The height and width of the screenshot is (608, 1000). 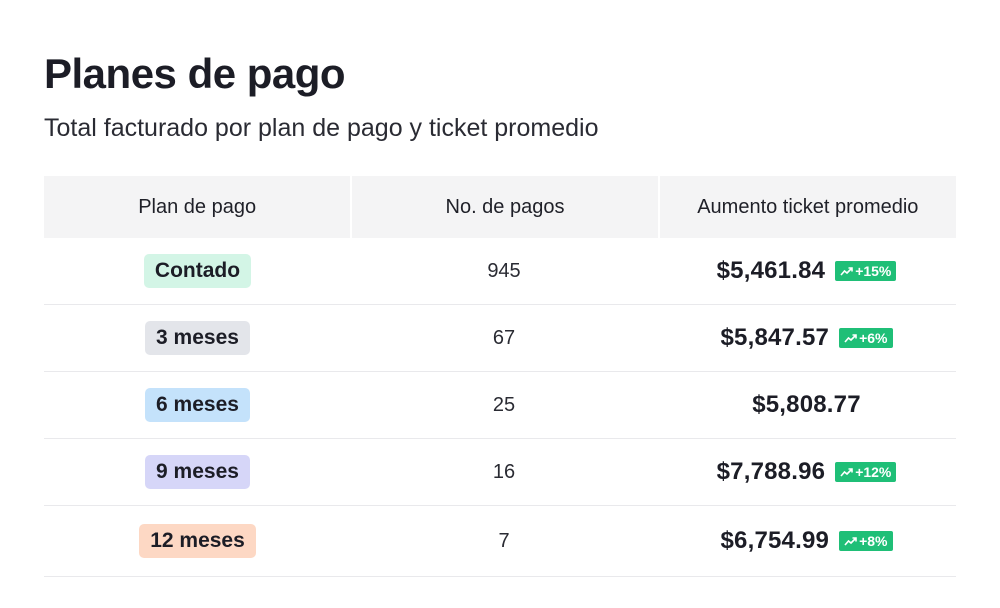 I want to click on plan-badge: 6 meses, so click(x=197, y=405).